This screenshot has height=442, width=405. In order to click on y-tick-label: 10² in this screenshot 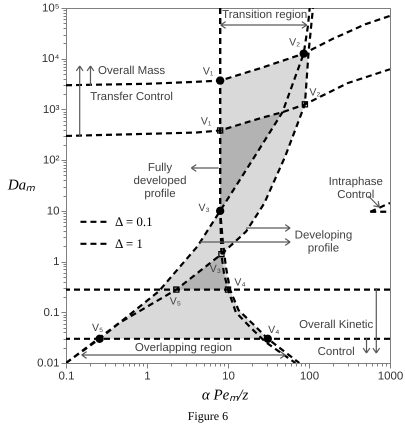, I will do `click(51, 160)`.